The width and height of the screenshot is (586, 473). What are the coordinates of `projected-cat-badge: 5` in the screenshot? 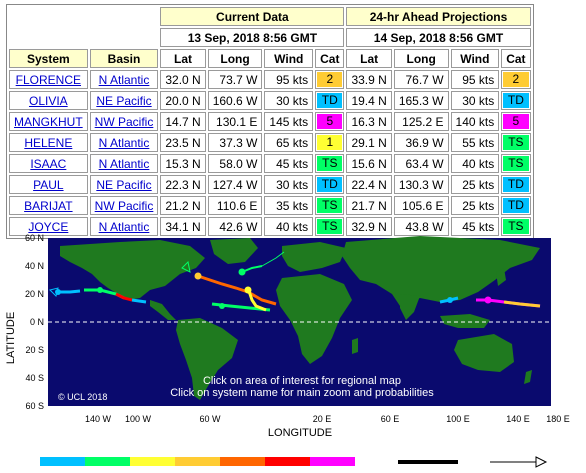 It's located at (516, 121).